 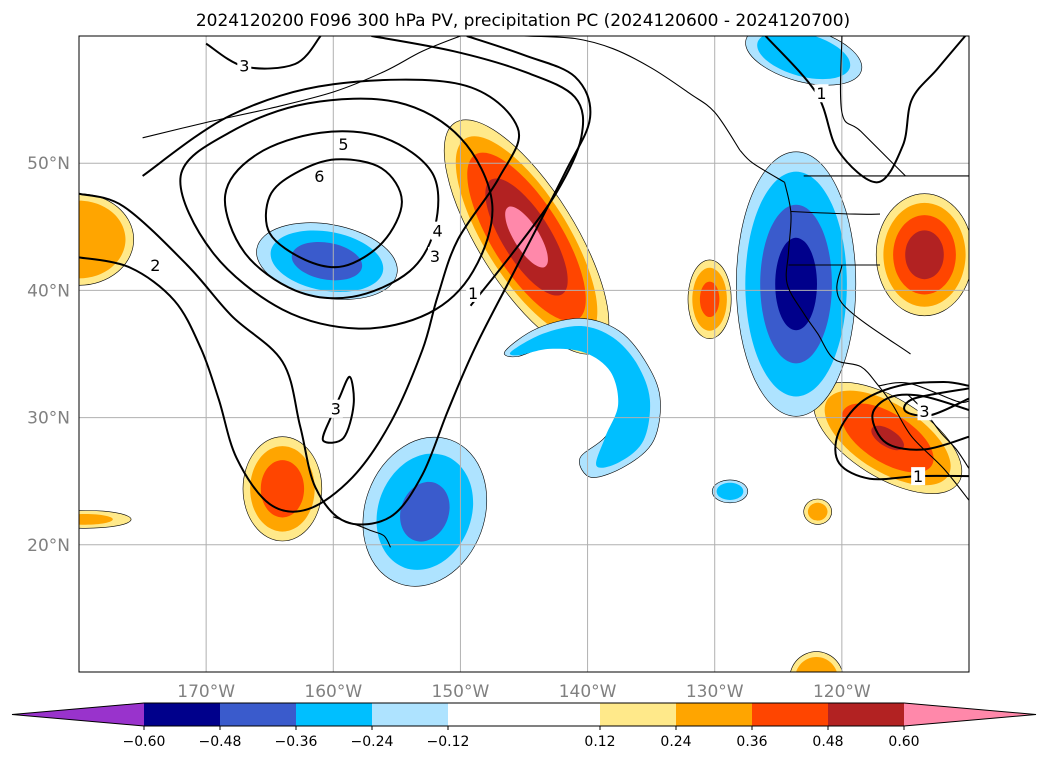 I want to click on latitude-tick-label: 30°N, so click(x=48, y=419).